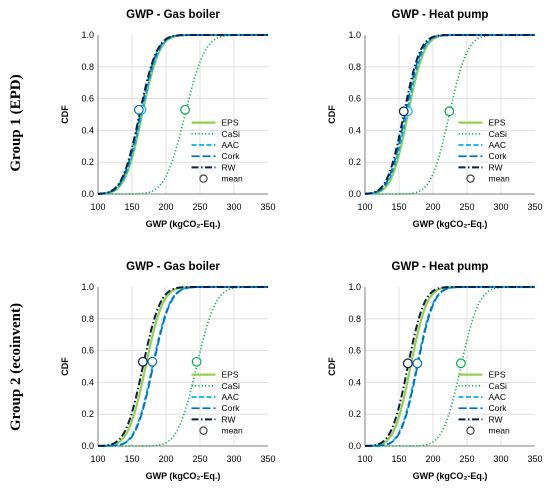 The width and height of the screenshot is (550, 489). I want to click on x-tick-label: 200, so click(432, 459).